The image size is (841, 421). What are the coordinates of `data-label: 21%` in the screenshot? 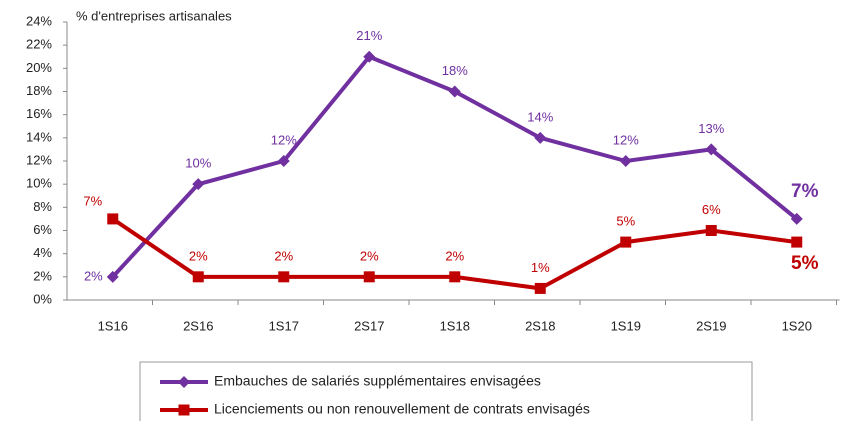 It's located at (369, 35).